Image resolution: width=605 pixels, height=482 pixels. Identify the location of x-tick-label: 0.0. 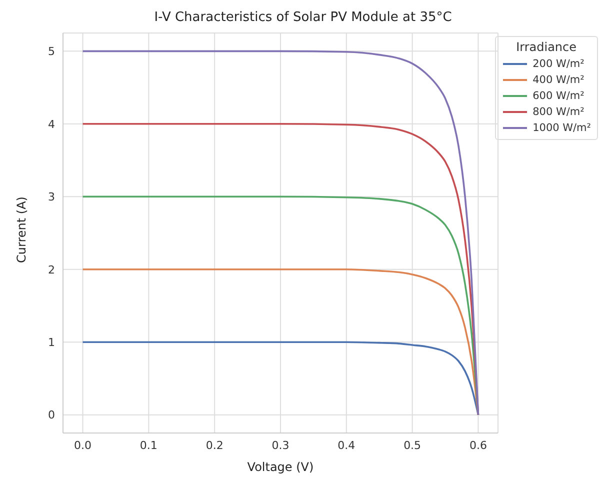
(83, 445).